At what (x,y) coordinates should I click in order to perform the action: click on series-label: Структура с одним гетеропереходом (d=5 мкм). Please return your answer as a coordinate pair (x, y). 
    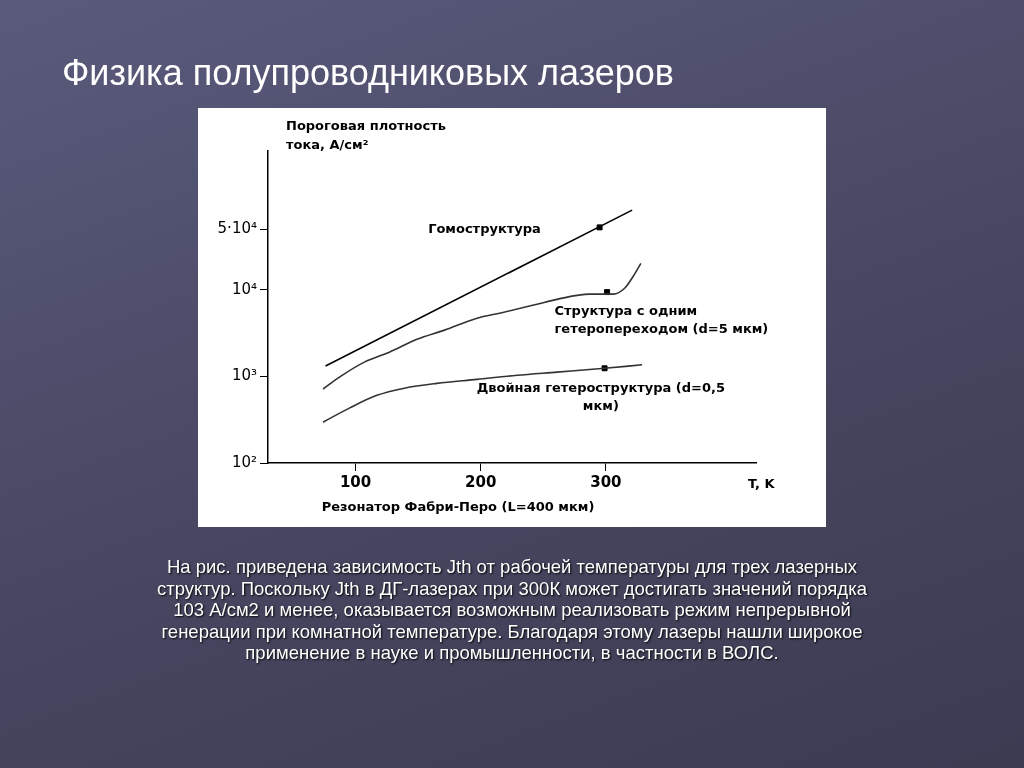
    Looking at the image, I should click on (661, 319).